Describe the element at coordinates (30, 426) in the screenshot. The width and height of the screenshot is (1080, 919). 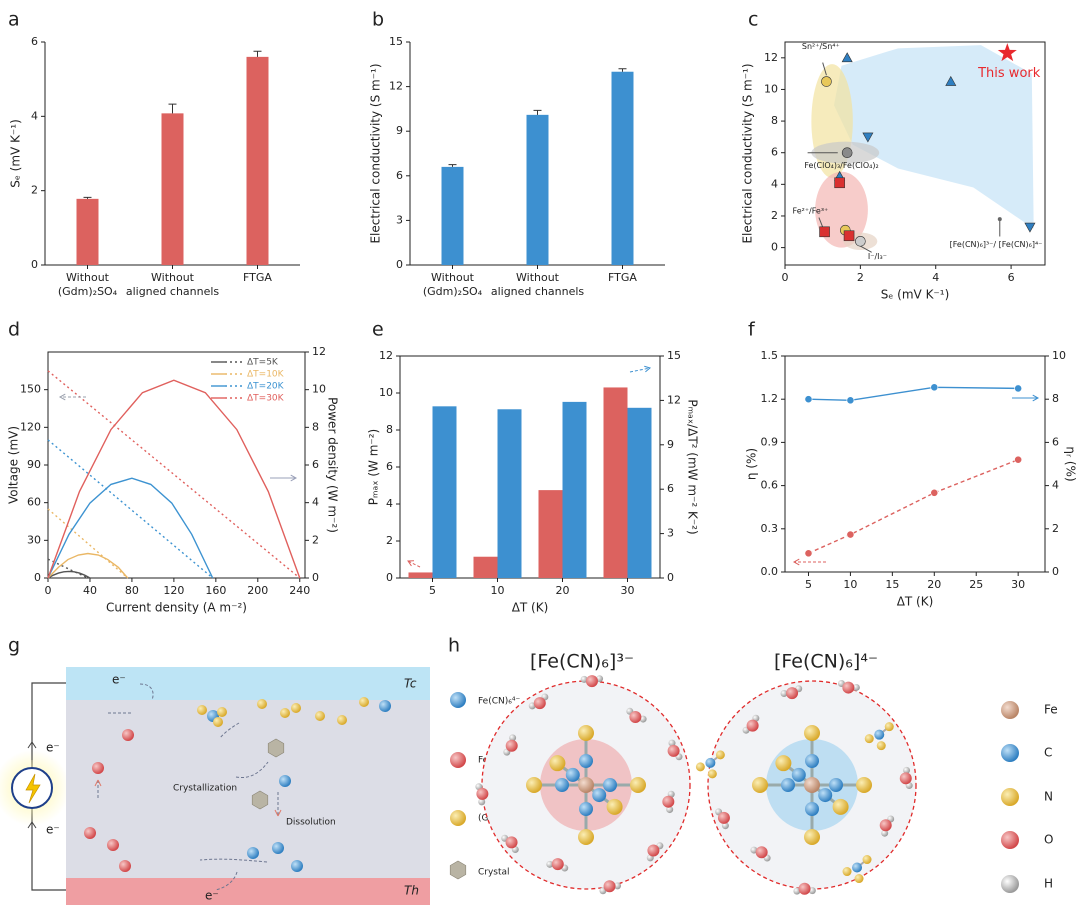
I see `y-tick-label: 120` at that location.